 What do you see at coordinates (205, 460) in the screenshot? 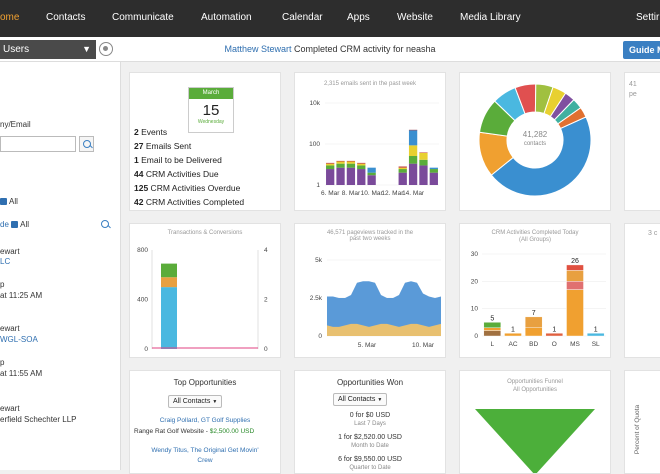
I see `opportunity-link-cont: Crew` at bounding box center [205, 460].